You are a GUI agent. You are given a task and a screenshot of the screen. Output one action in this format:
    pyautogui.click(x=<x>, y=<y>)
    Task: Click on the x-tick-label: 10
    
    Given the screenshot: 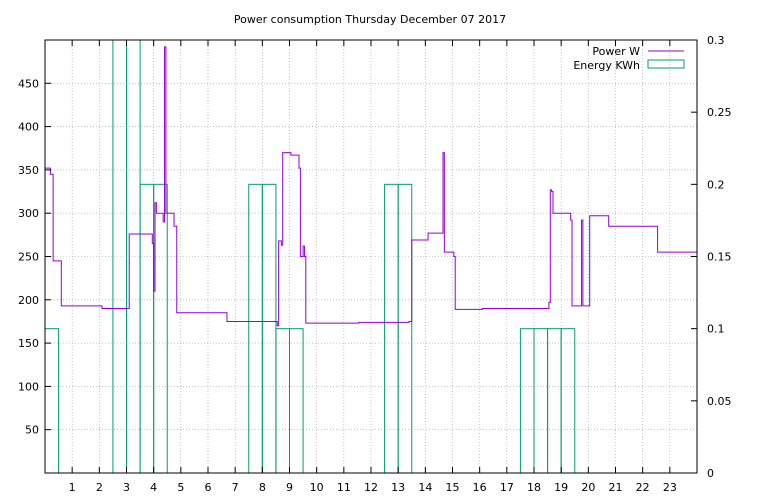 What is the action you would take?
    pyautogui.click(x=317, y=487)
    